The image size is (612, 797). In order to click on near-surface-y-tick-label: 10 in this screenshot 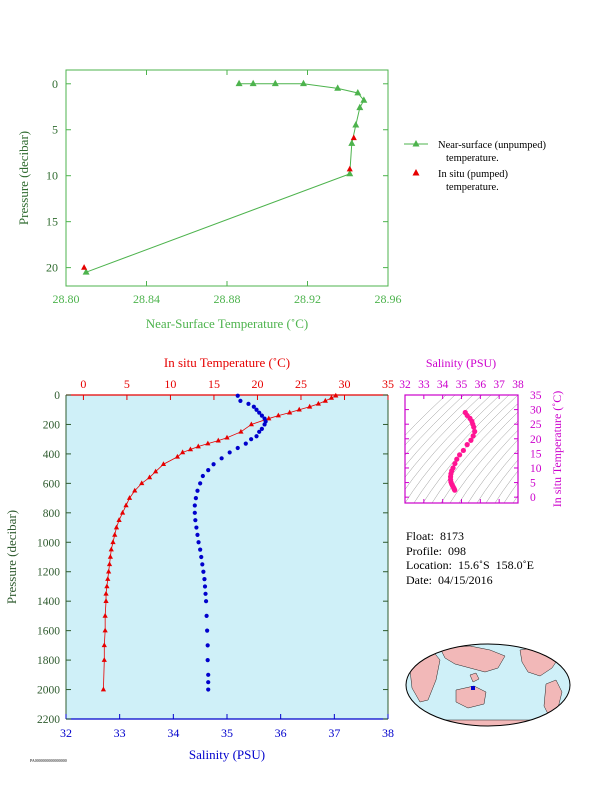, I will do `click(52, 176)`.